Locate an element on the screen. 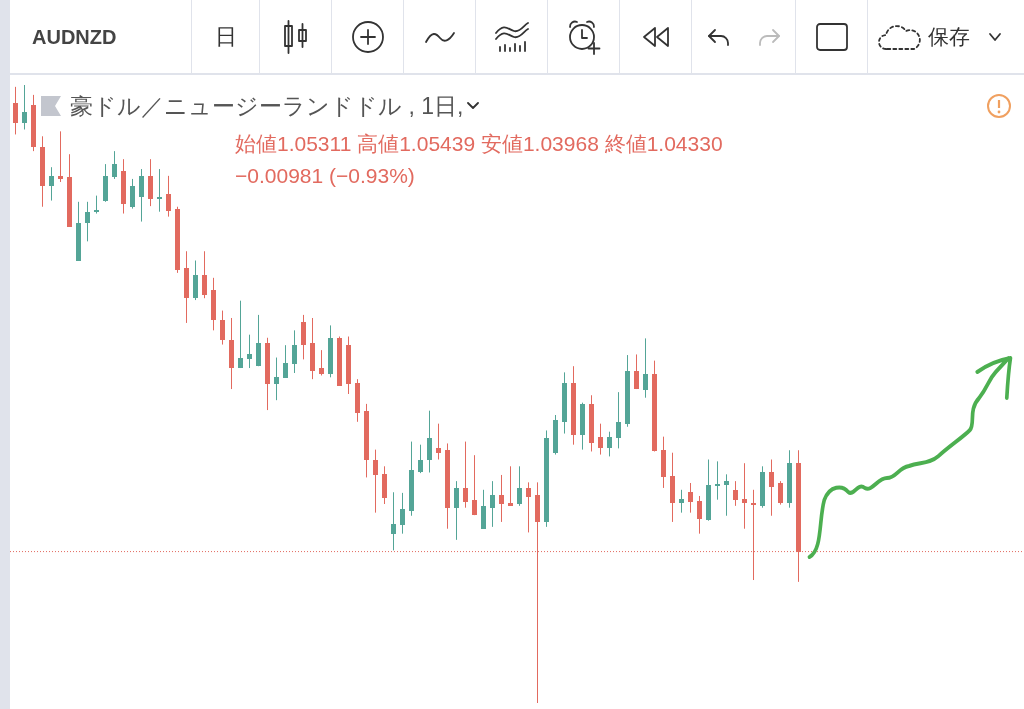  annotation: 始値1.05311 高値1.05439 安値1.03968 終値1.04330 is located at coordinates (479, 143).